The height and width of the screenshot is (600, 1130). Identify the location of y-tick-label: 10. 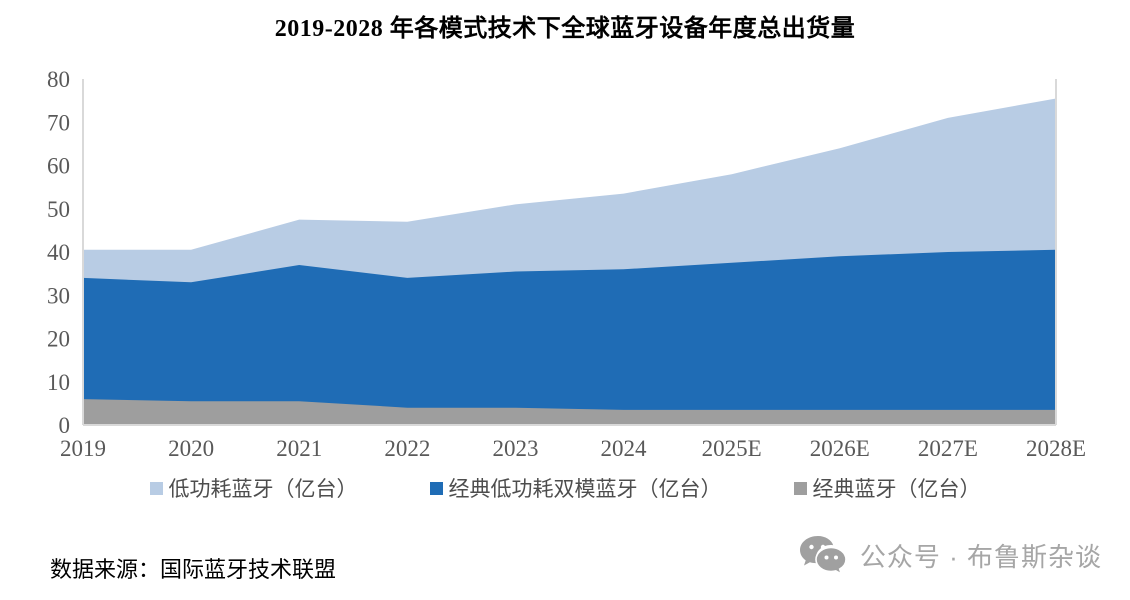
(58, 382).